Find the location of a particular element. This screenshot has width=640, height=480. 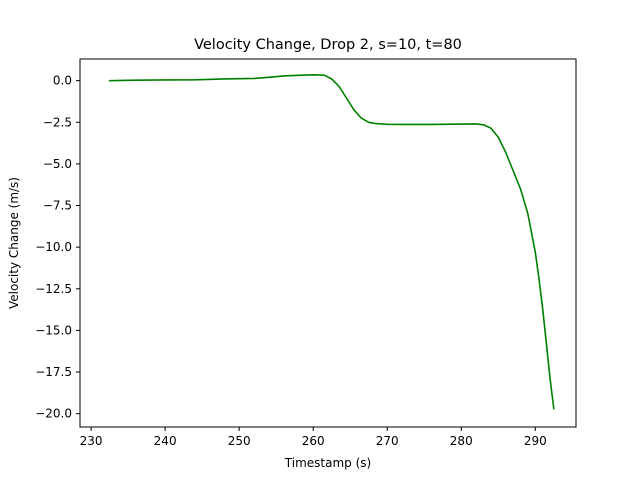

y-tick-label: −15.0 is located at coordinates (53, 330).